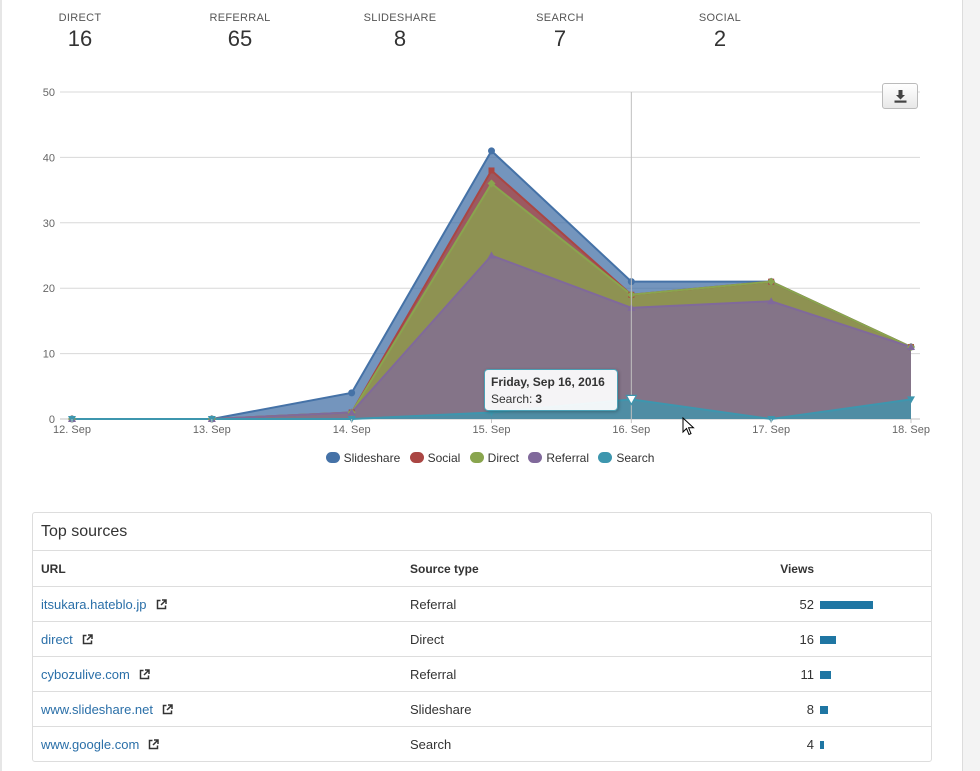 The image size is (980, 771). I want to click on url-cell: cybozulive.com, so click(213, 674).